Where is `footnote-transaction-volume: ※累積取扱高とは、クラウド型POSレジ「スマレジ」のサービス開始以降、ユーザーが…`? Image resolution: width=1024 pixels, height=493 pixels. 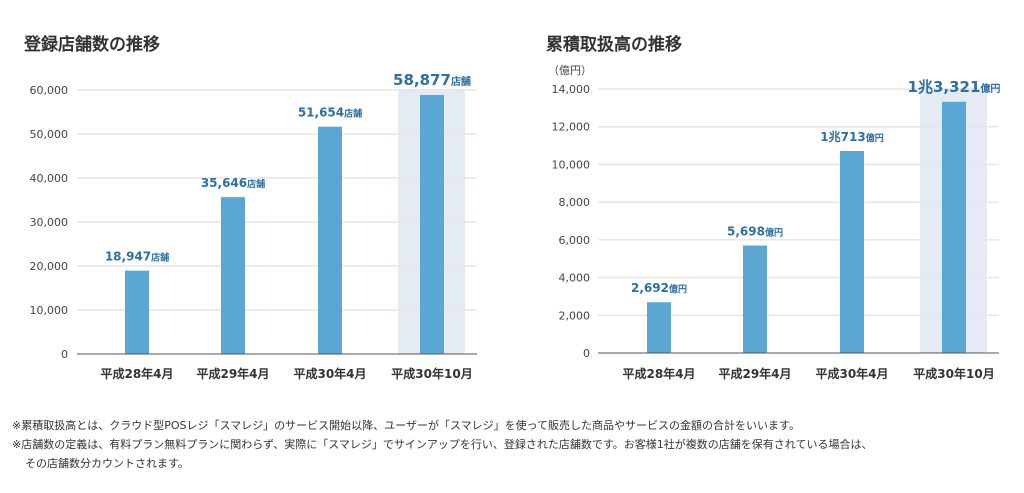 footnote-transaction-volume: ※累積取扱高とは、クラウド型POSレジ「スマレジ」のサービス開始以降、ユーザーが… is located at coordinates (406, 425).